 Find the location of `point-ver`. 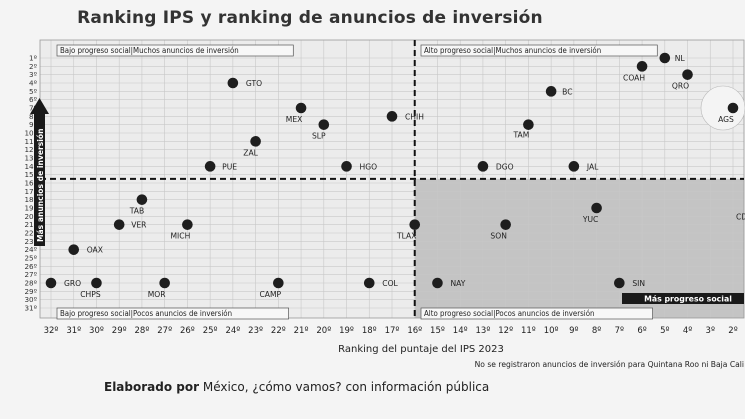

point-ver is located at coordinates (119, 224).